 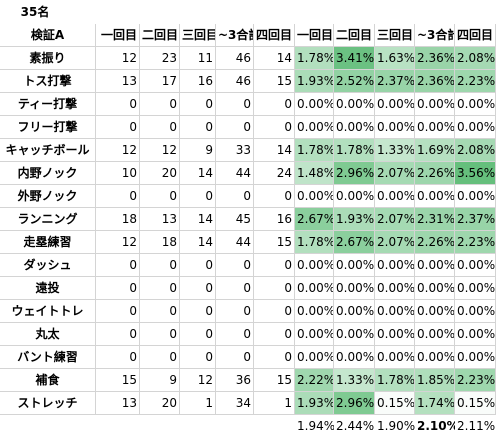 I want to click on row-label: フリー打撃, so click(x=48, y=127).